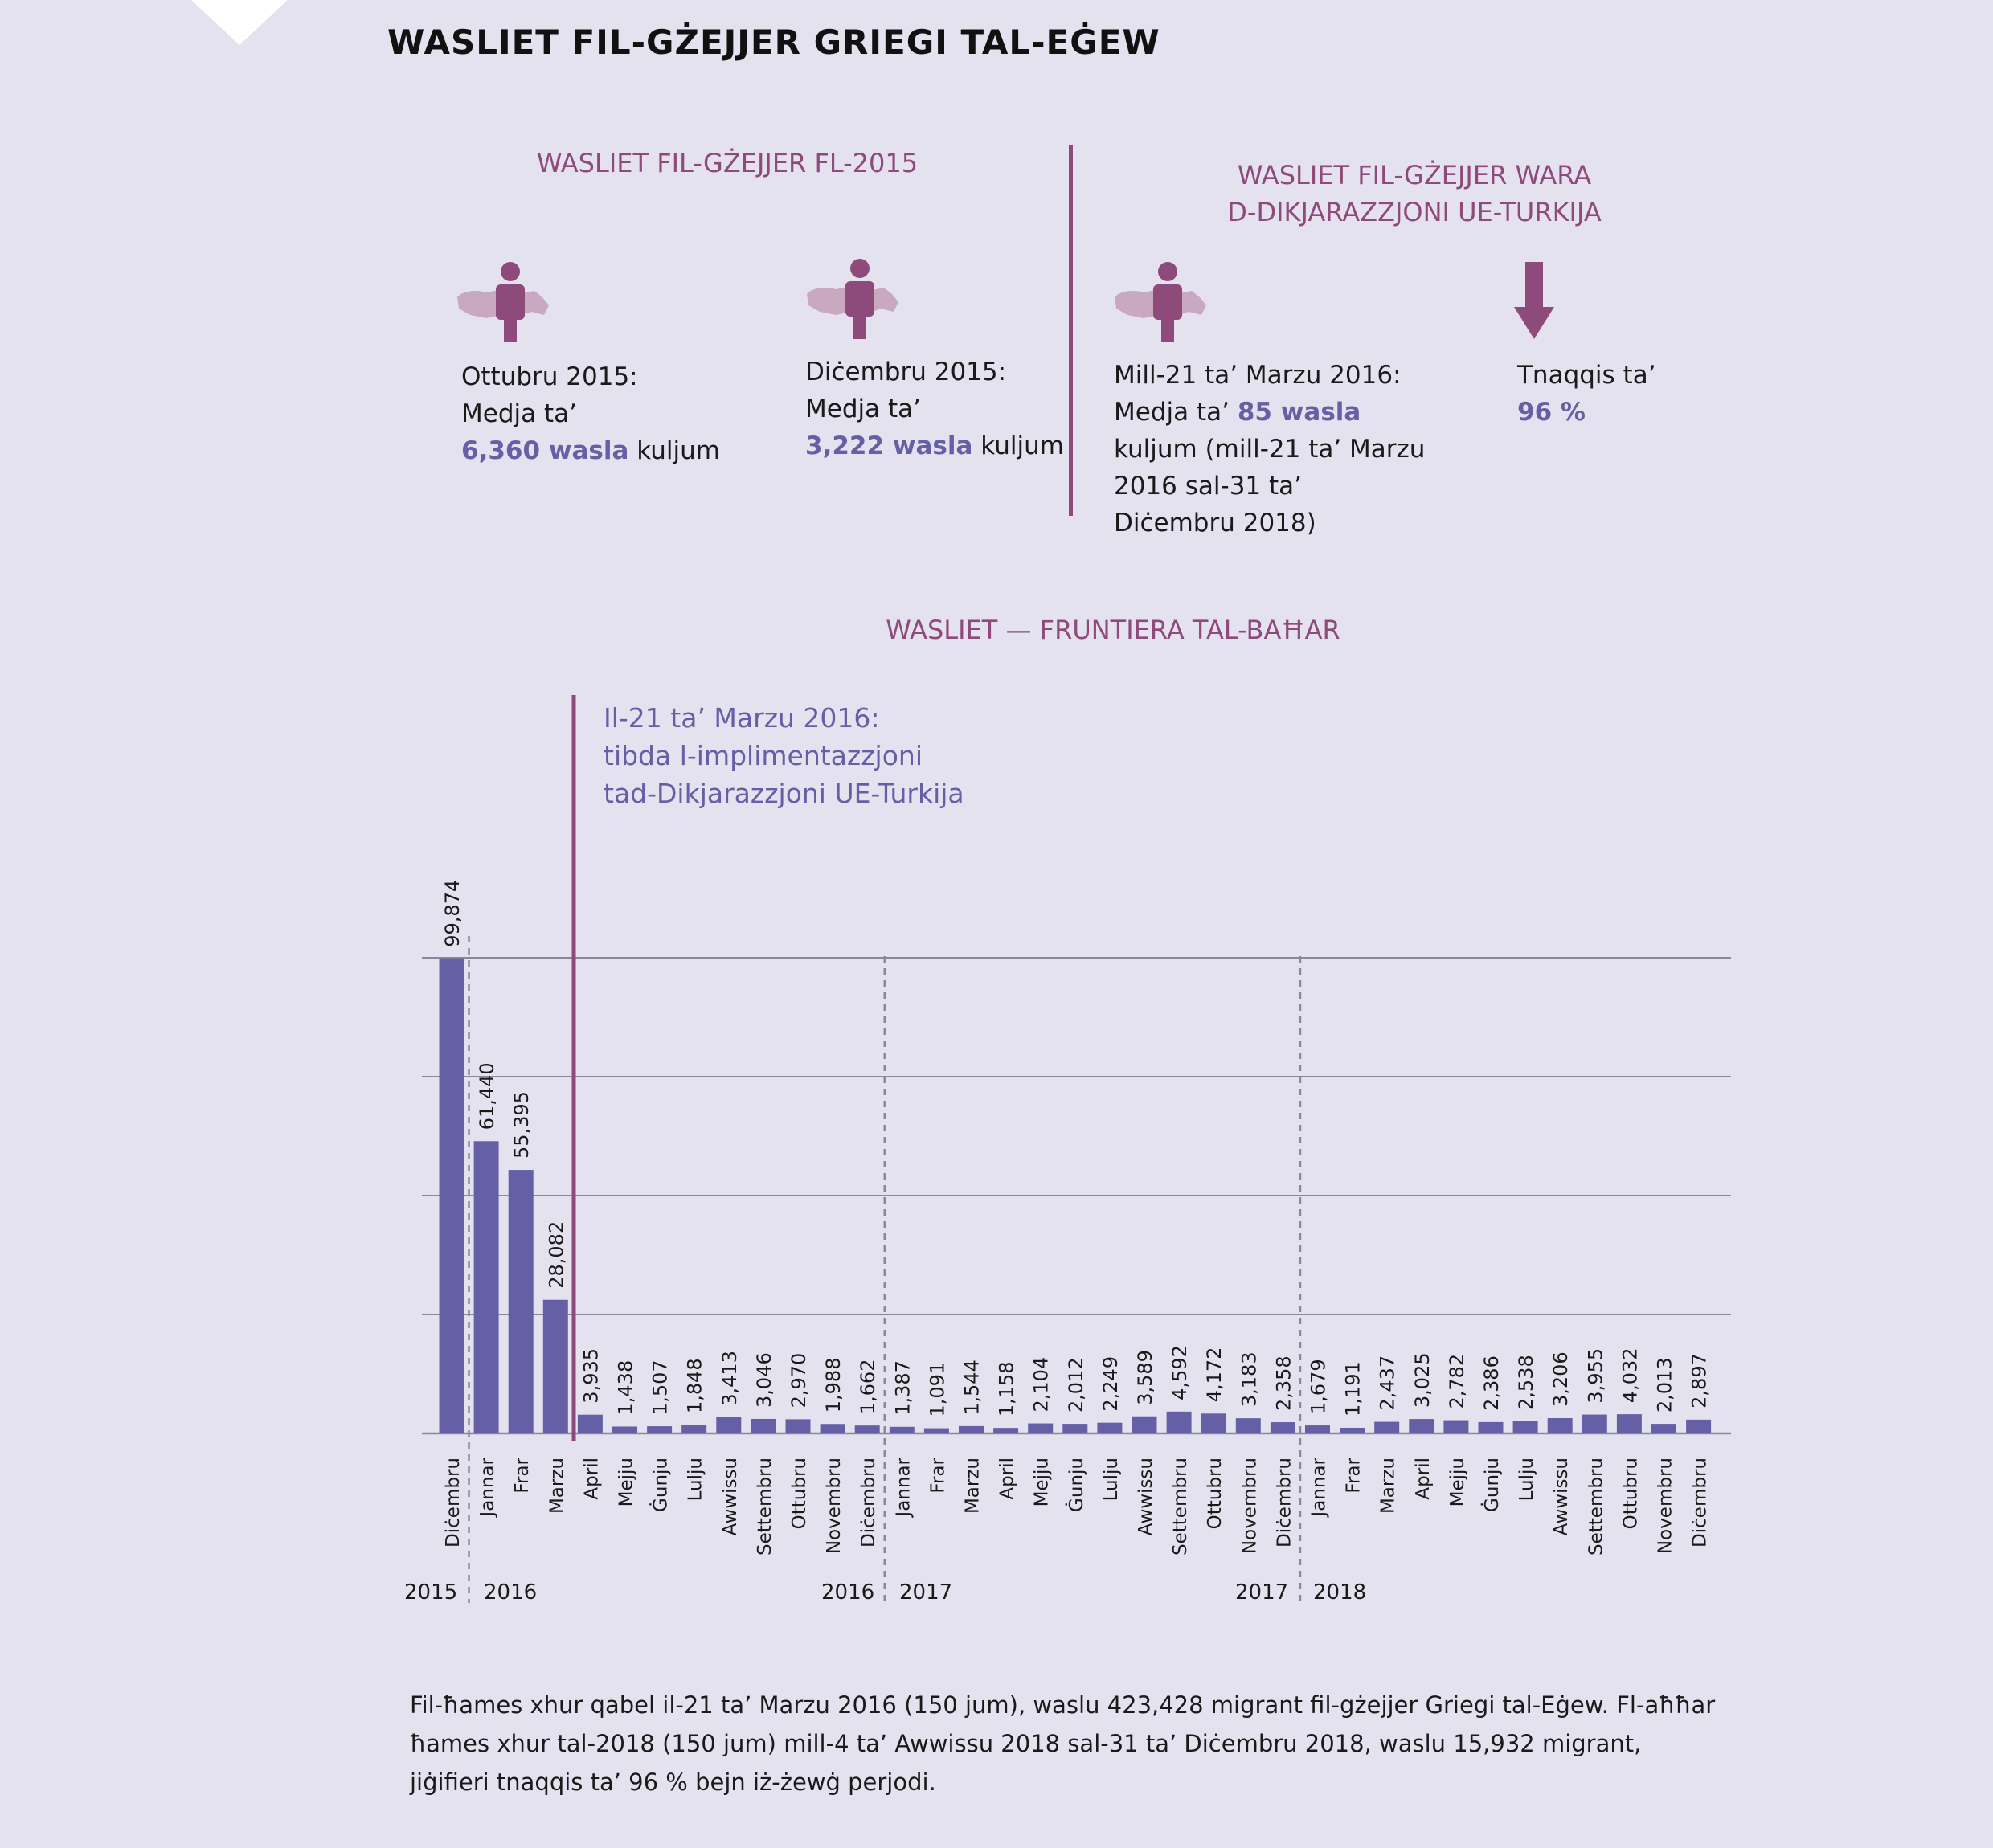 This screenshot has width=1993, height=1848. What do you see at coordinates (764, 1380) in the screenshot?
I see `value-label: 3,046` at bounding box center [764, 1380].